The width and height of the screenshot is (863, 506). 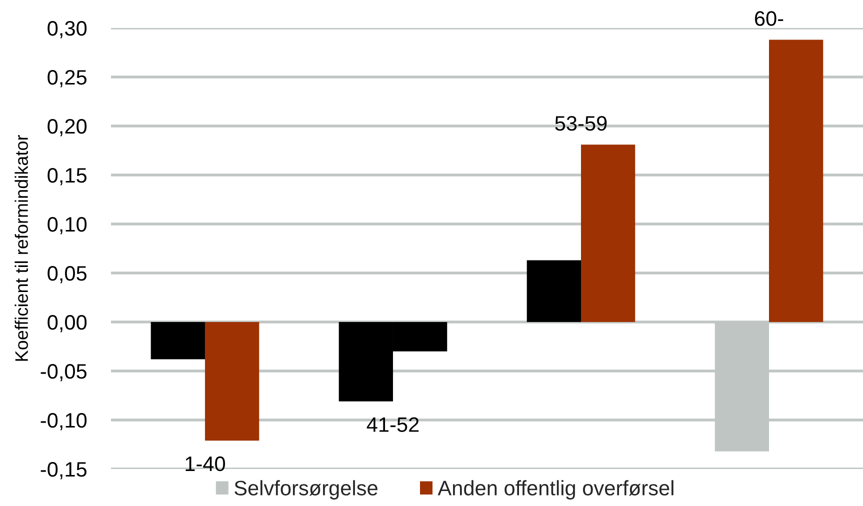 What do you see at coordinates (392, 424) in the screenshot?
I see `x-tick-label: 41-52` at bounding box center [392, 424].